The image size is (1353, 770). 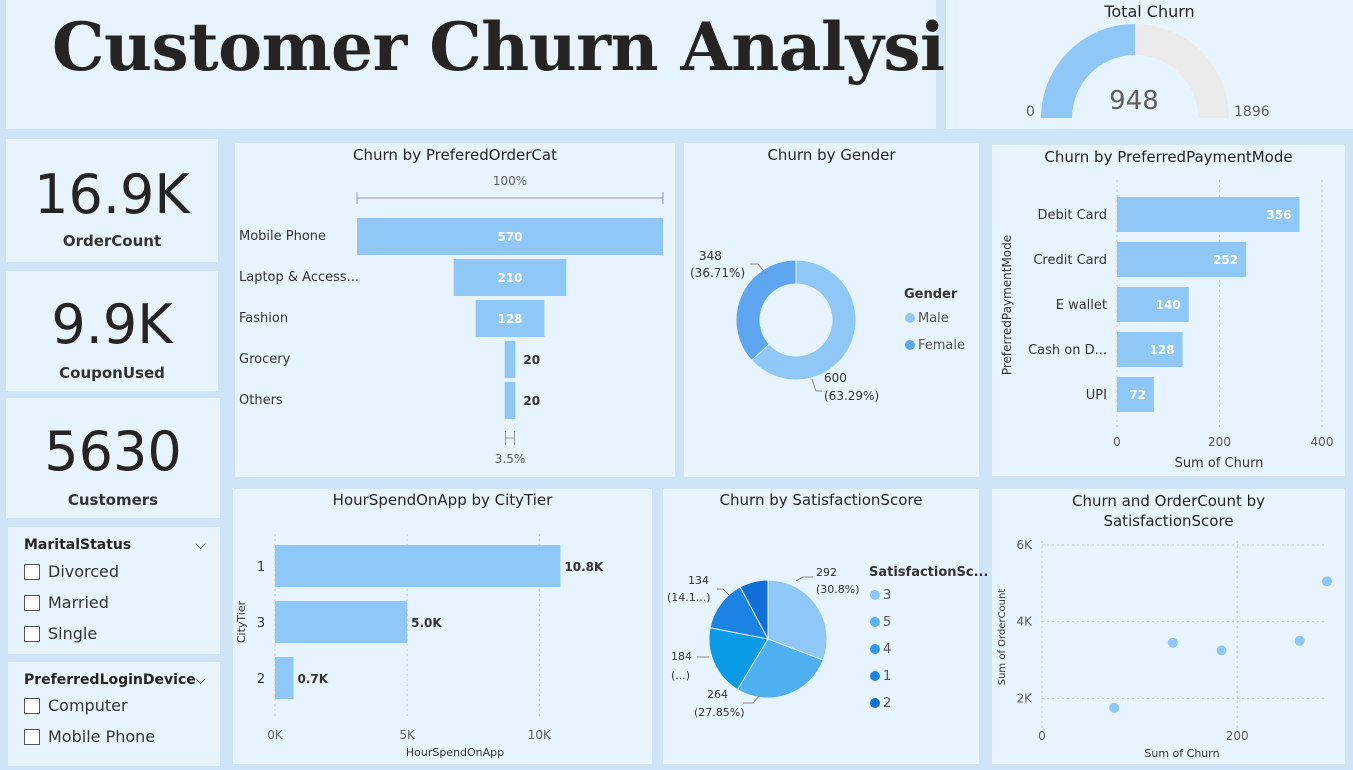 What do you see at coordinates (102, 736) in the screenshot?
I see `option-label: Mobile Phone` at bounding box center [102, 736].